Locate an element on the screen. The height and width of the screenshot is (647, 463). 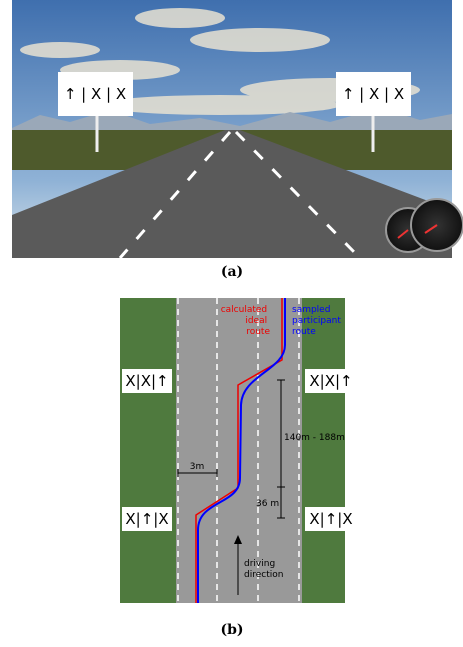
distance-label: 140m - 188m is located at coordinates (314, 438).